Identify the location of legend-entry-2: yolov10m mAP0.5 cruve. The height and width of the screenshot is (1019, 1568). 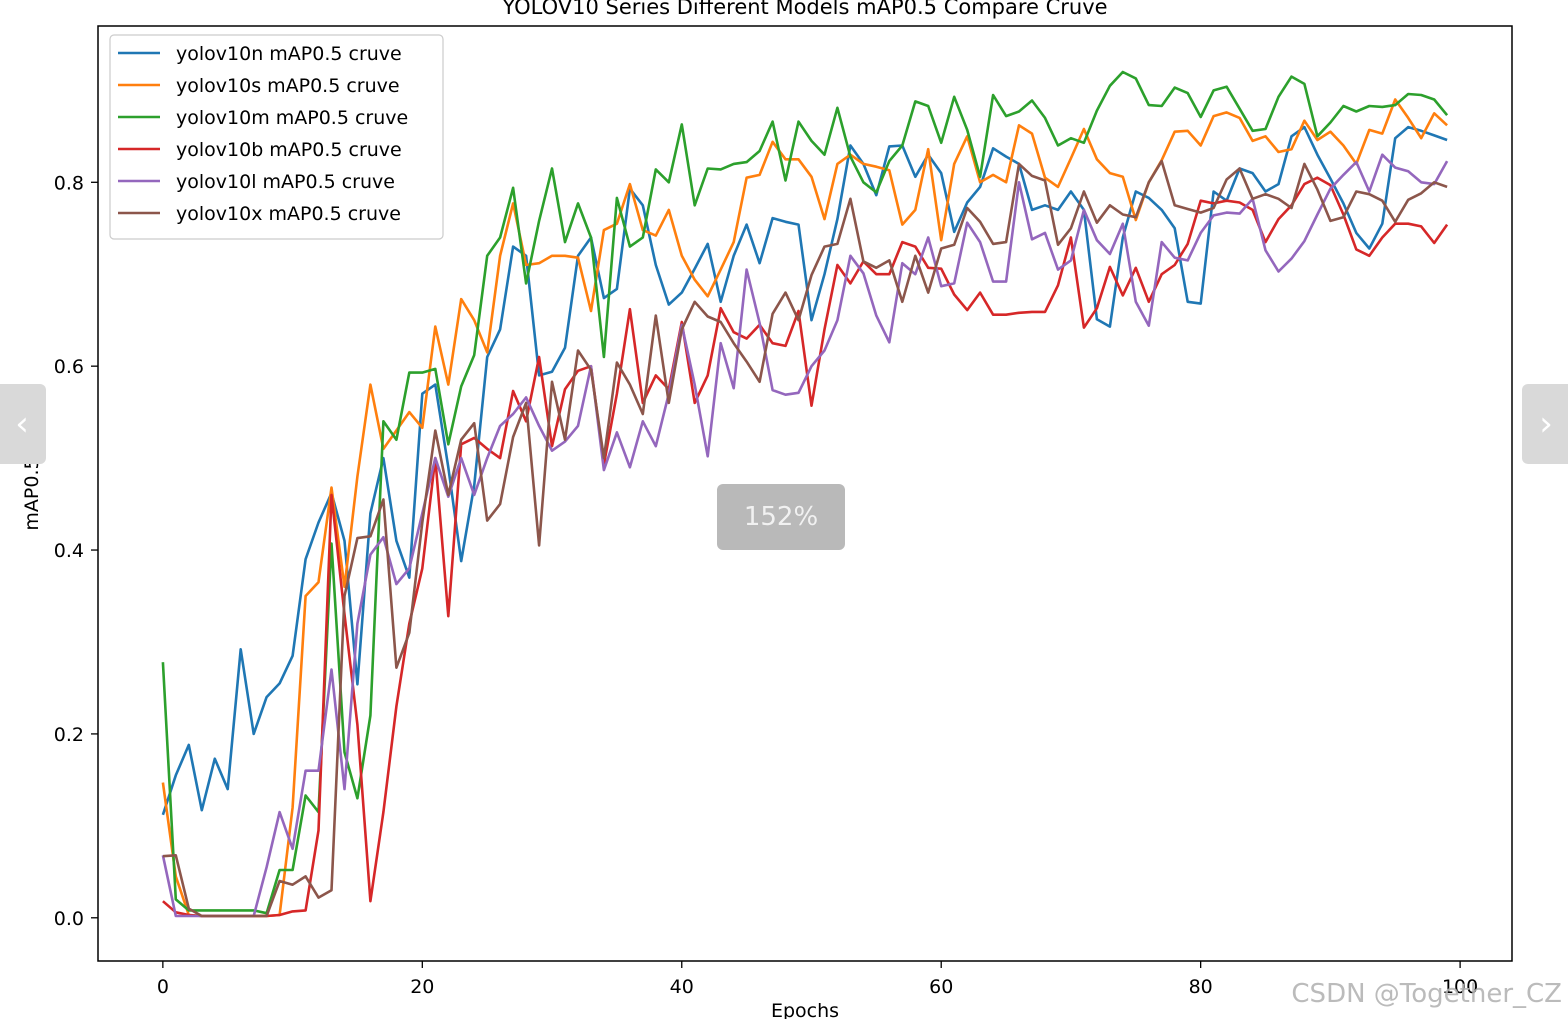
(292, 118).